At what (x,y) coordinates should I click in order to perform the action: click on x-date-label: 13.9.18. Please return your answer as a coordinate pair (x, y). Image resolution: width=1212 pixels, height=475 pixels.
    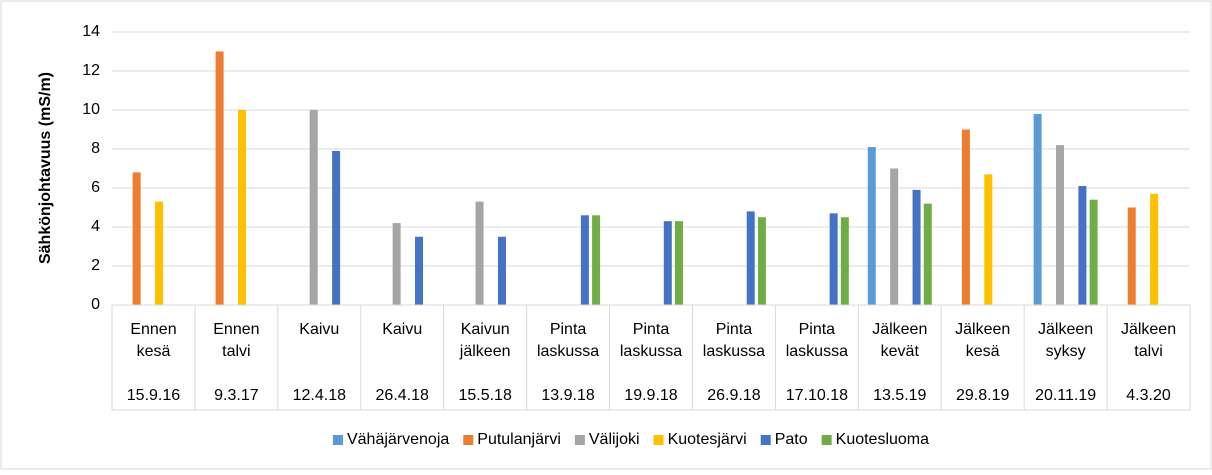
    Looking at the image, I should click on (567, 395).